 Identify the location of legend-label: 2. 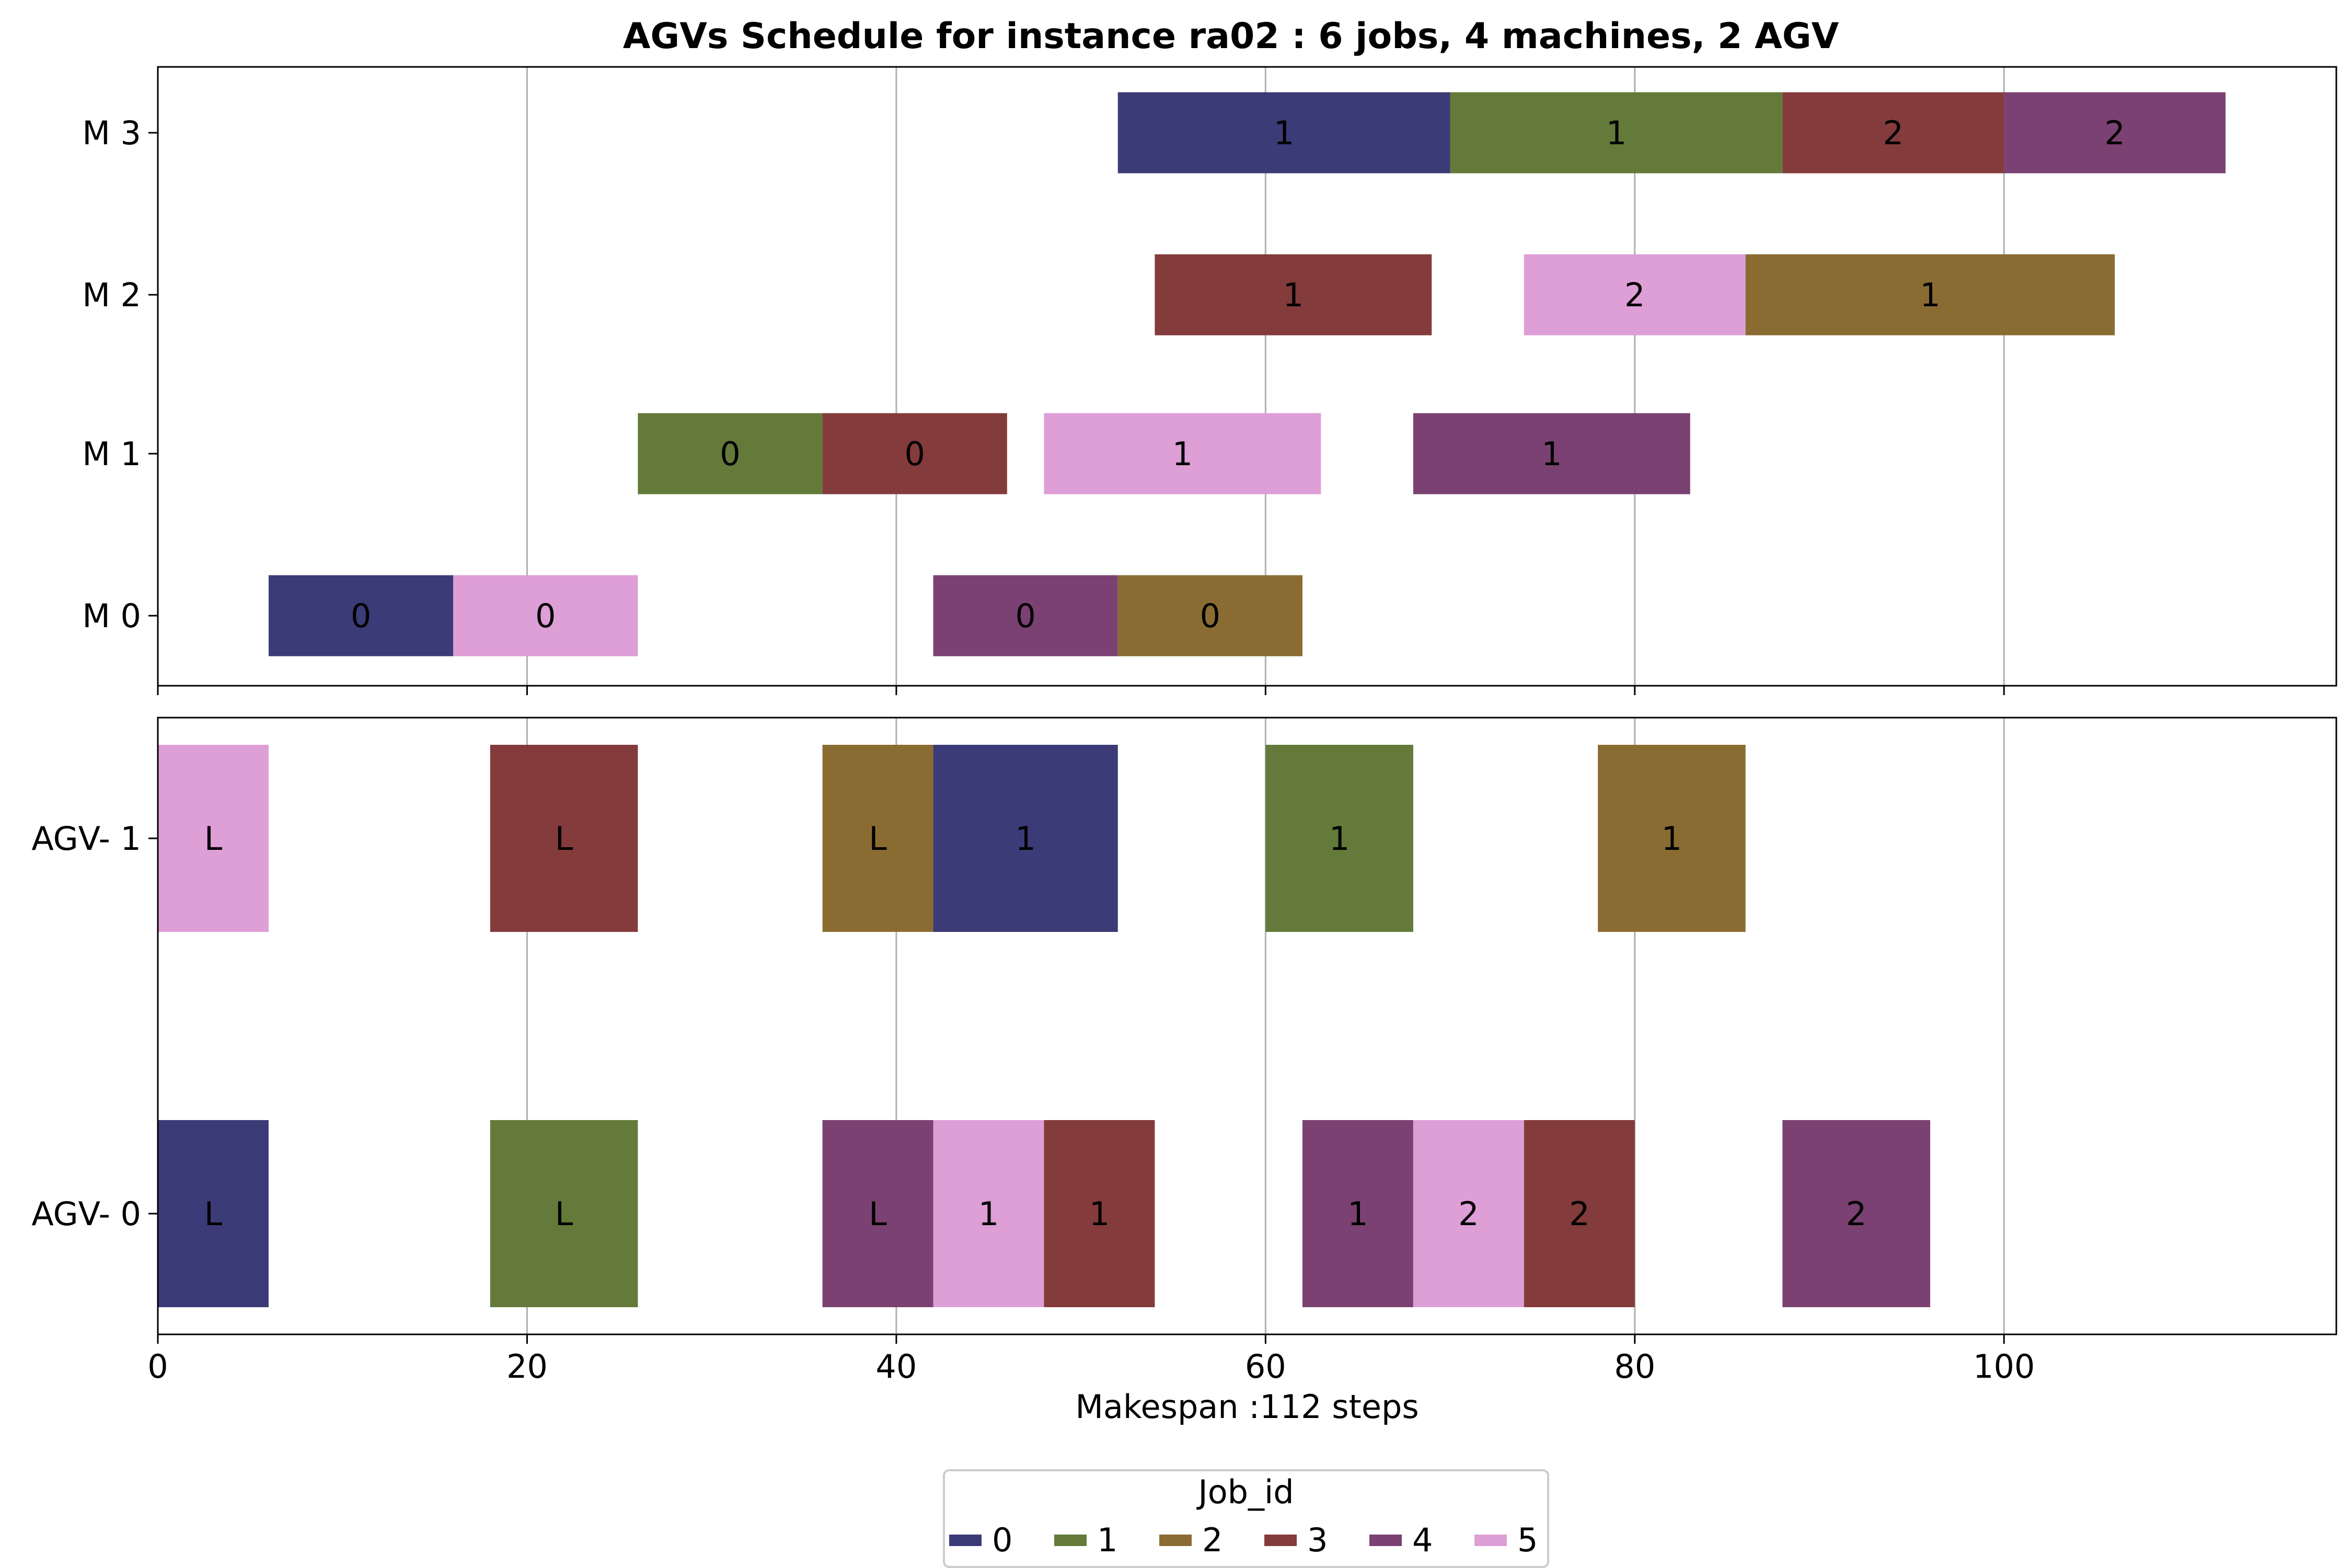
(1212, 1540).